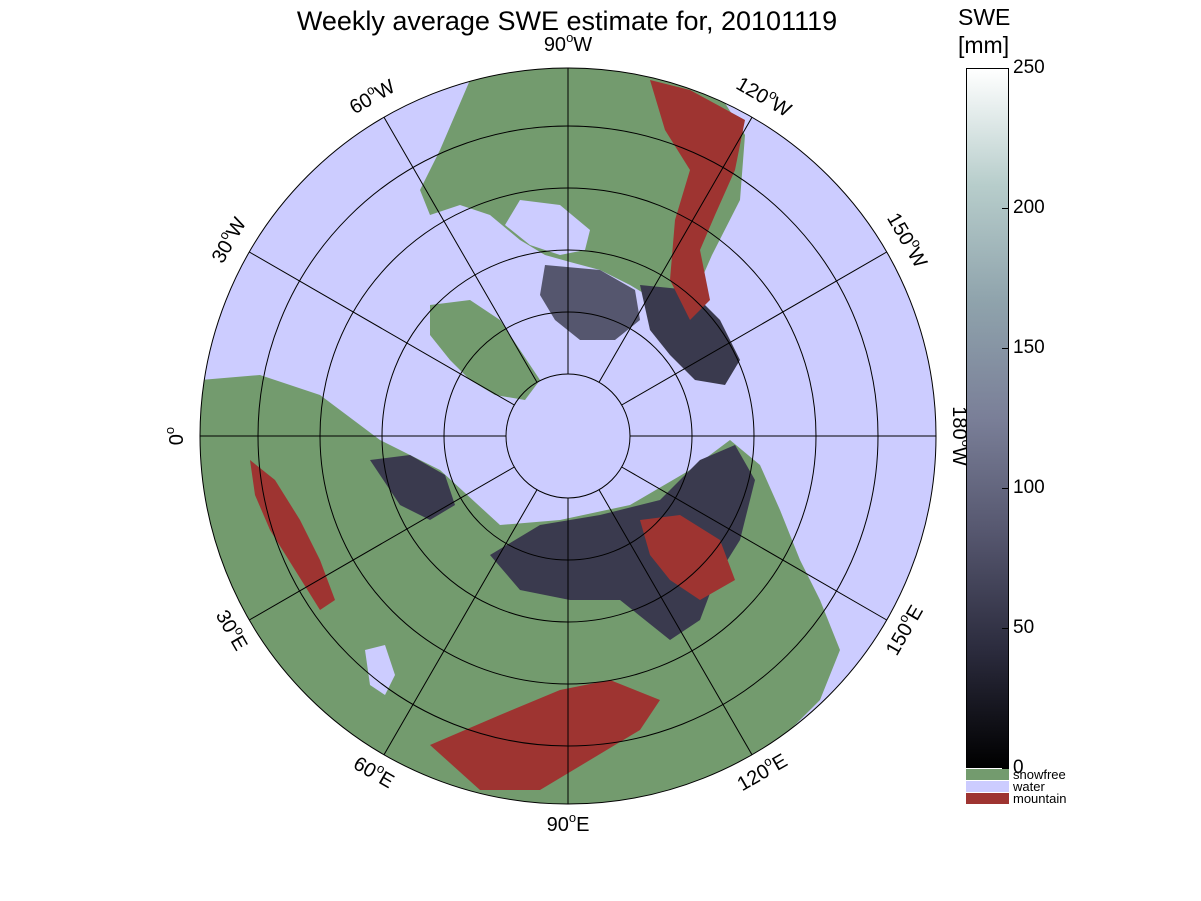  Describe the element at coordinates (547, 227) in the screenshot. I see `hudson-bay` at that location.